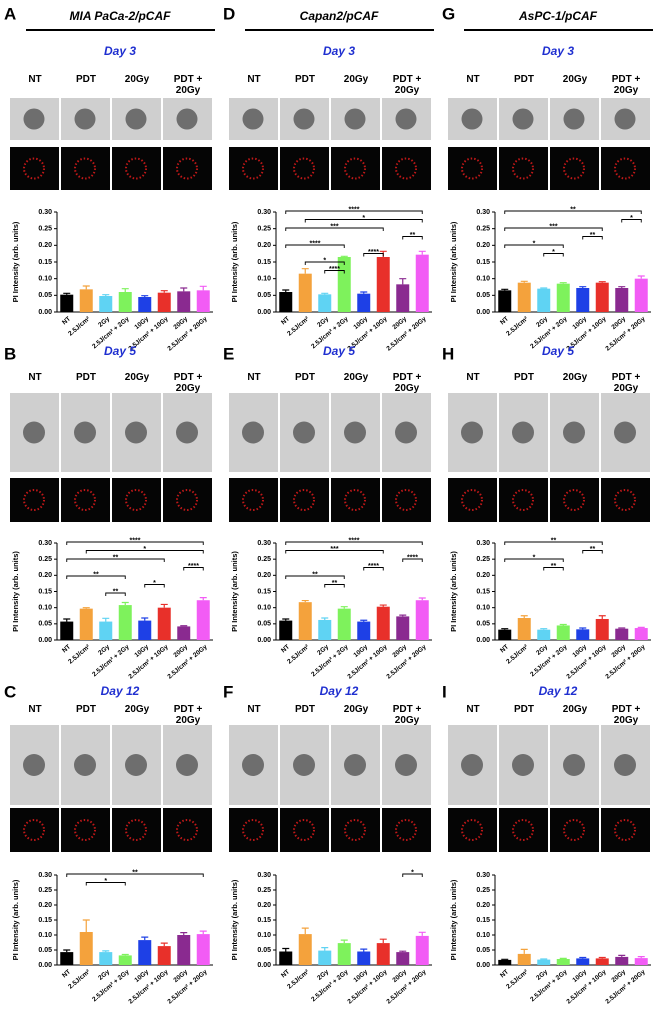 The image size is (657, 1020). Describe the element at coordinates (517, 326) in the screenshot. I see `x-tick-label: 2.5J/cm²` at that location.